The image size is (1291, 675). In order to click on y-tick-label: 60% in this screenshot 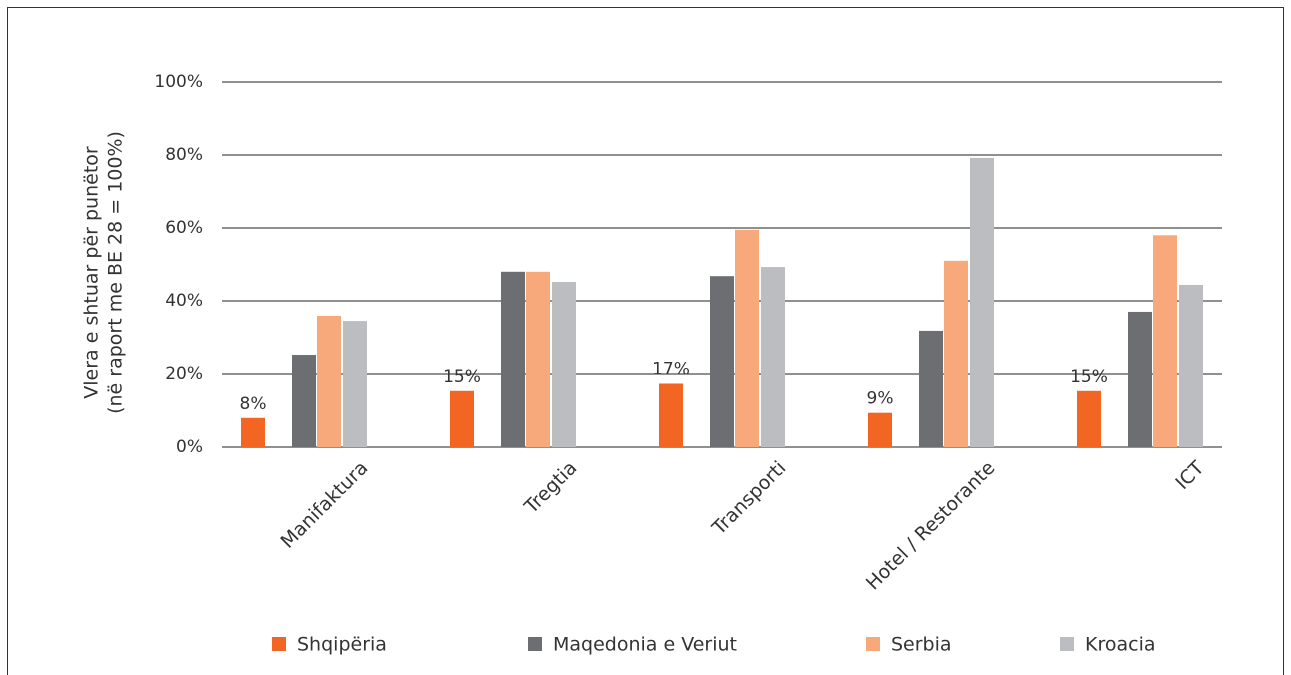, I will do `click(184, 228)`.